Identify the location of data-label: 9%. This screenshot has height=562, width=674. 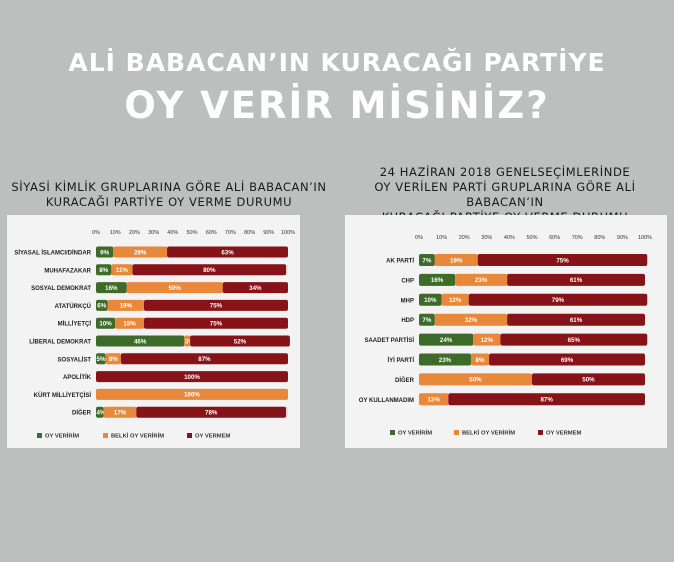
(104, 252).